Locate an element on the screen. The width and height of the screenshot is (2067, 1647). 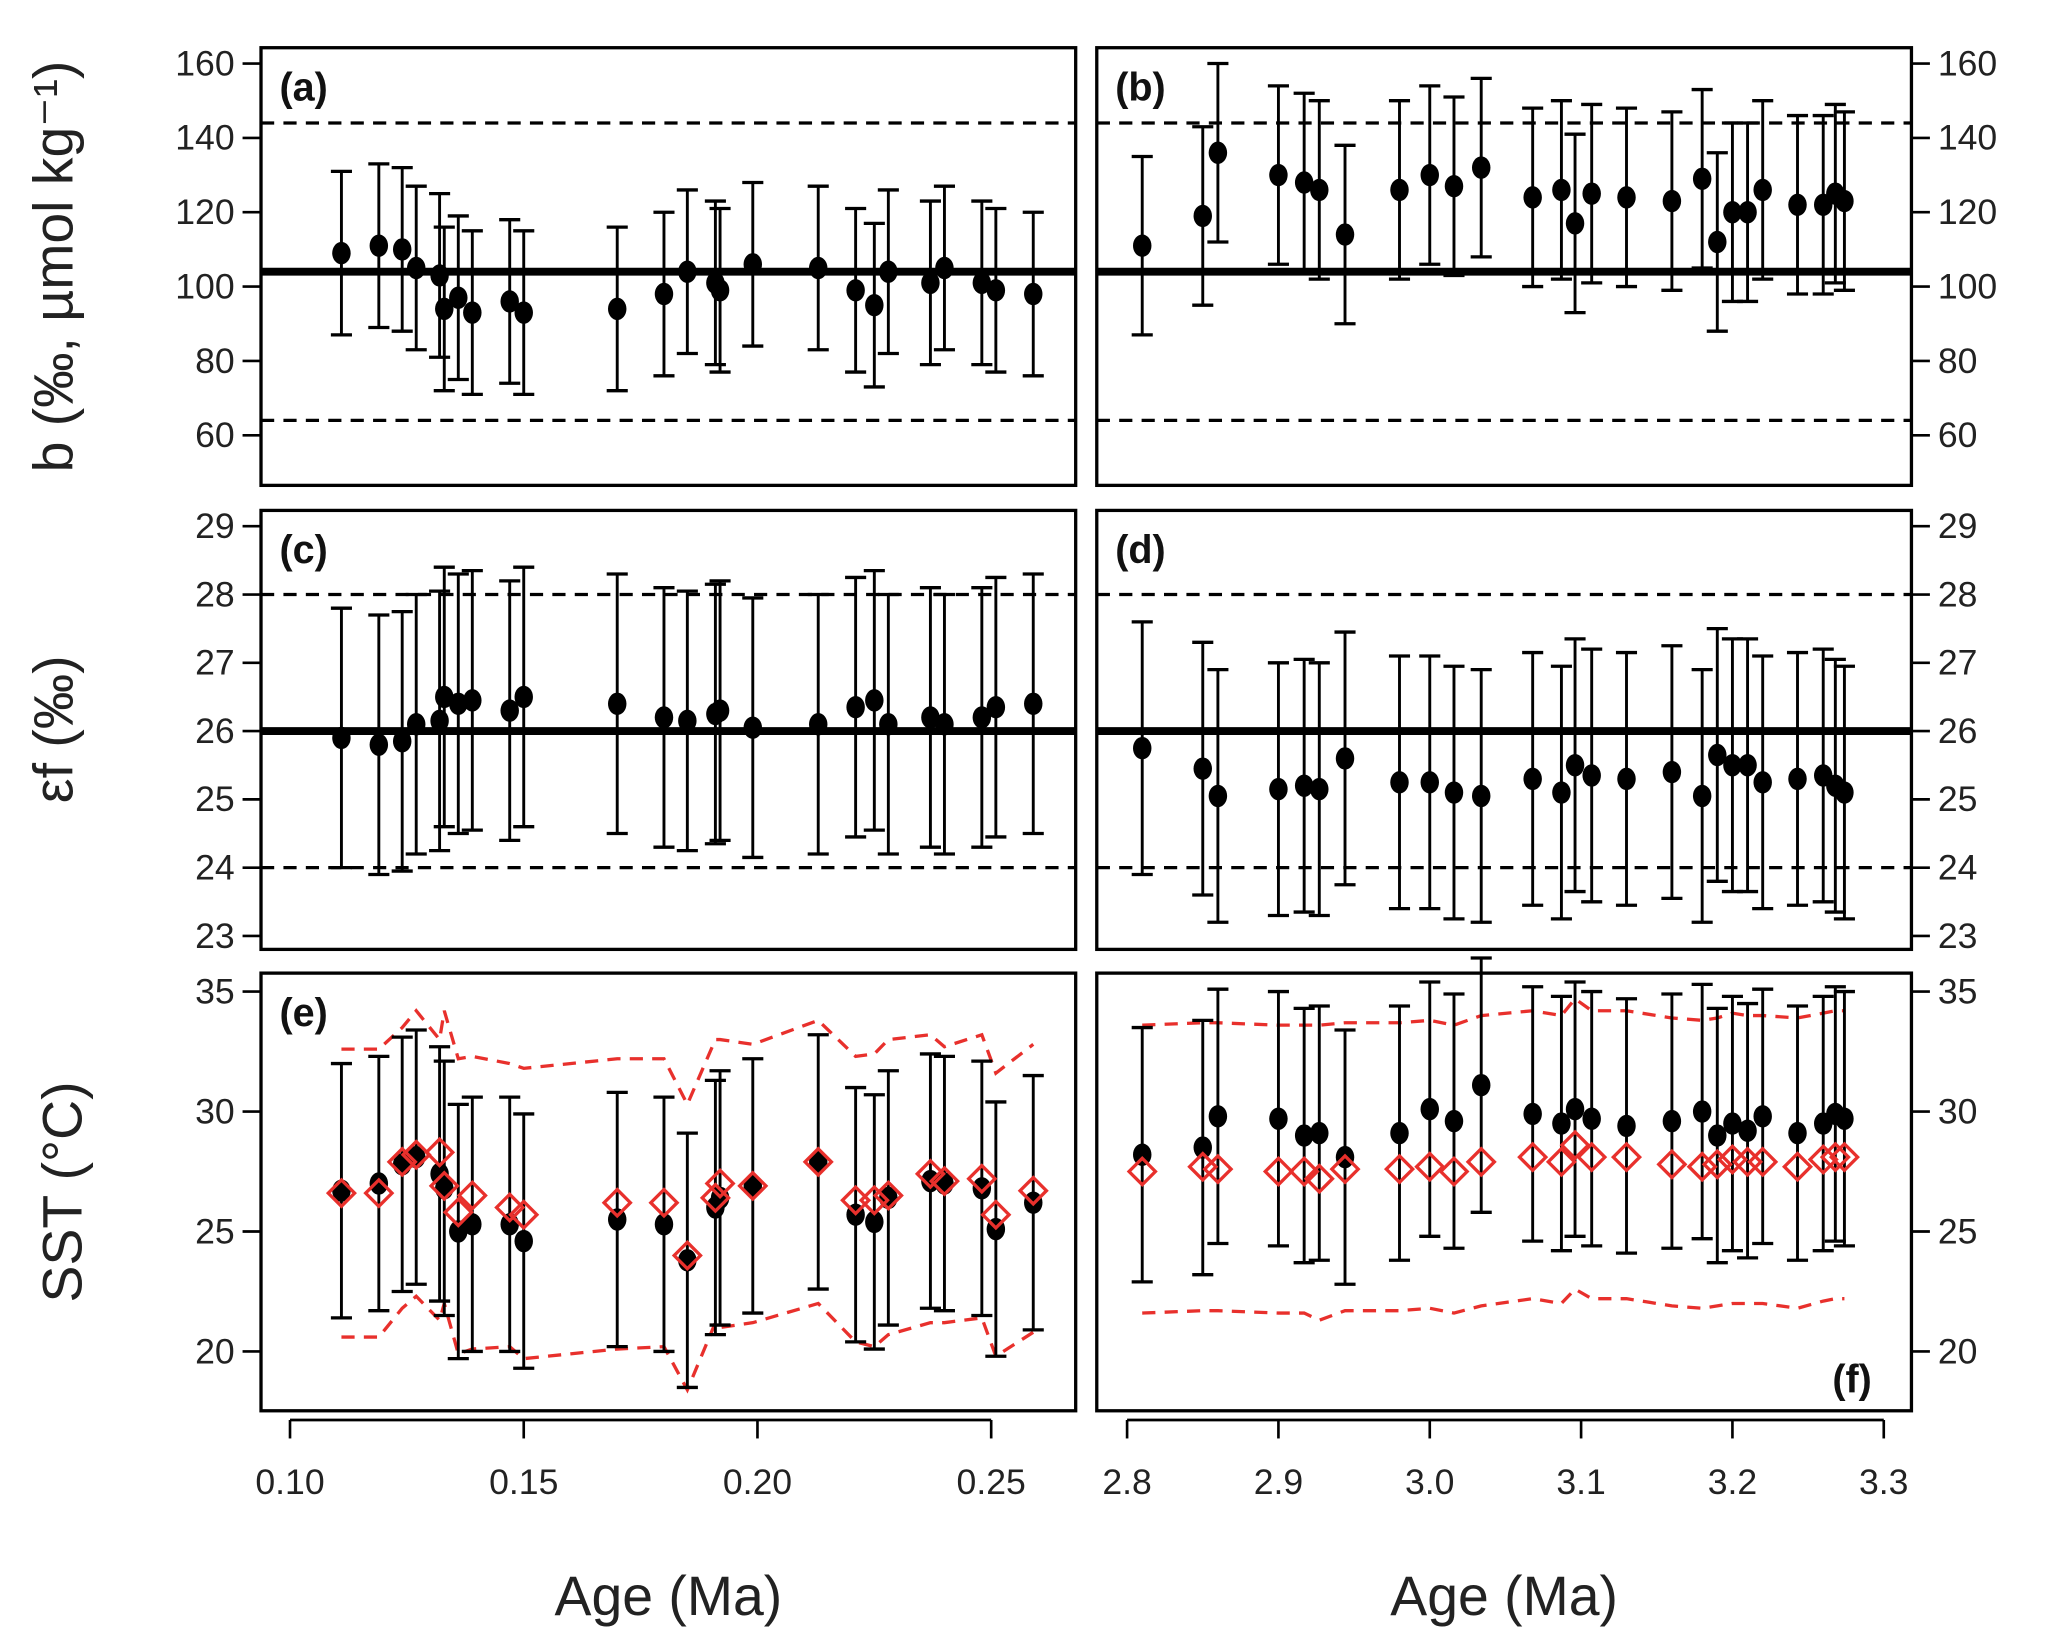
panel-f: (f) 20 25 30 35 2.8 2.9 3.0 3.1 3.2 3.3 is located at coordinates (1536, 1229).